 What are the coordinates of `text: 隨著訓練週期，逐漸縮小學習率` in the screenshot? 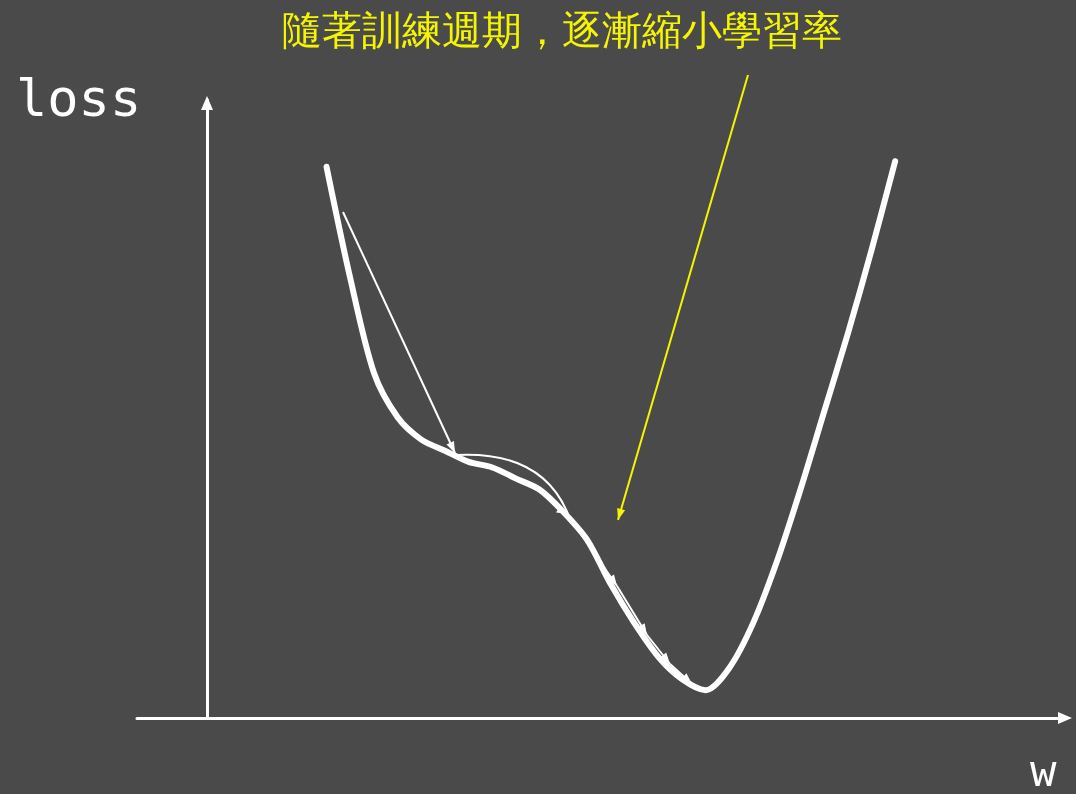 It's located at (562, 30).